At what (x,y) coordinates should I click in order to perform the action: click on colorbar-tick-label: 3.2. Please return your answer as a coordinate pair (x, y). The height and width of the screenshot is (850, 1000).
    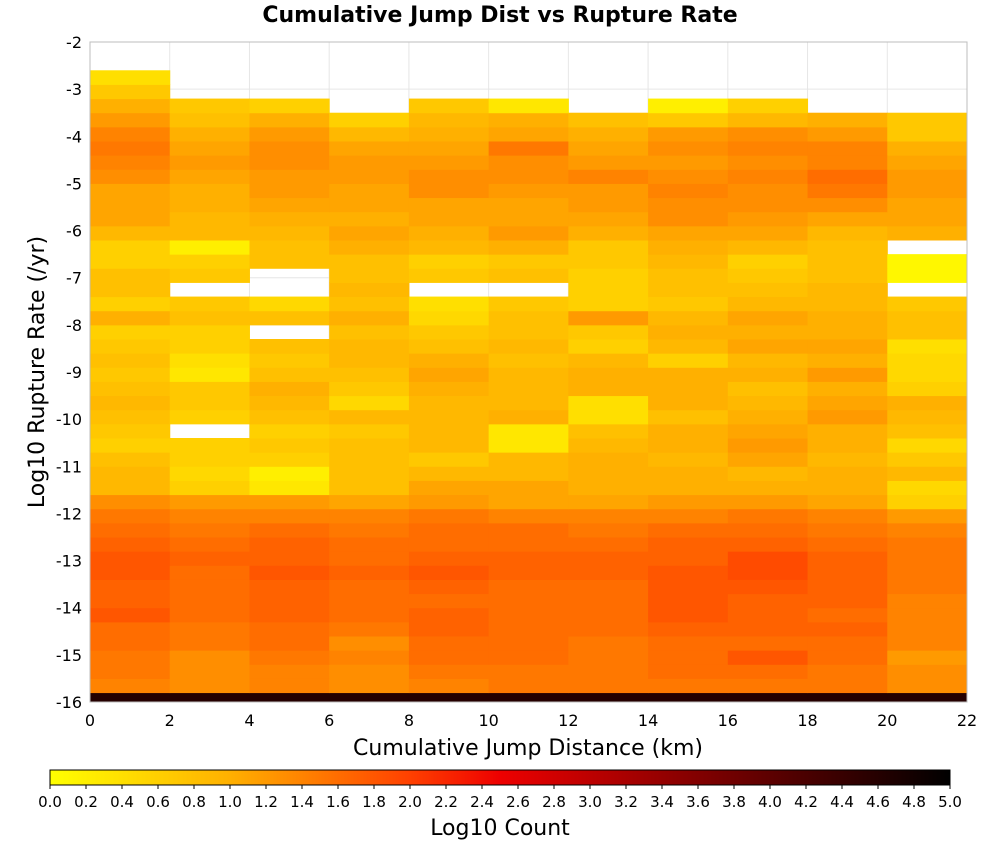
    Looking at the image, I should click on (626, 802).